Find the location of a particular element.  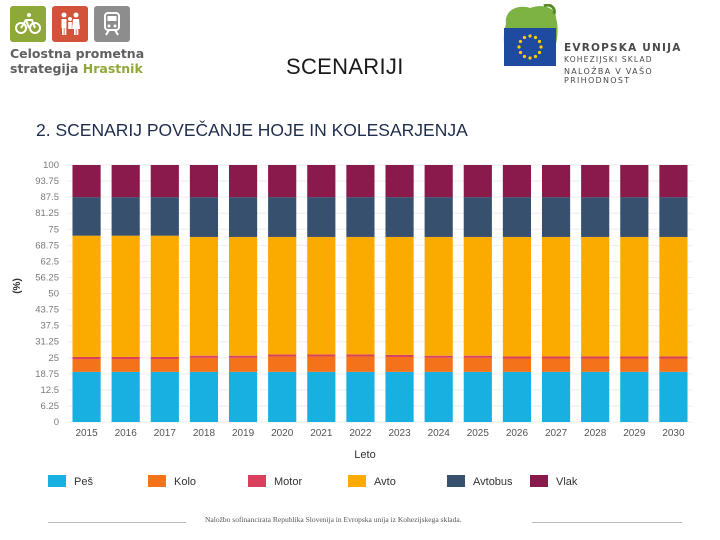

x-tick-label: 2018 is located at coordinates (204, 433).